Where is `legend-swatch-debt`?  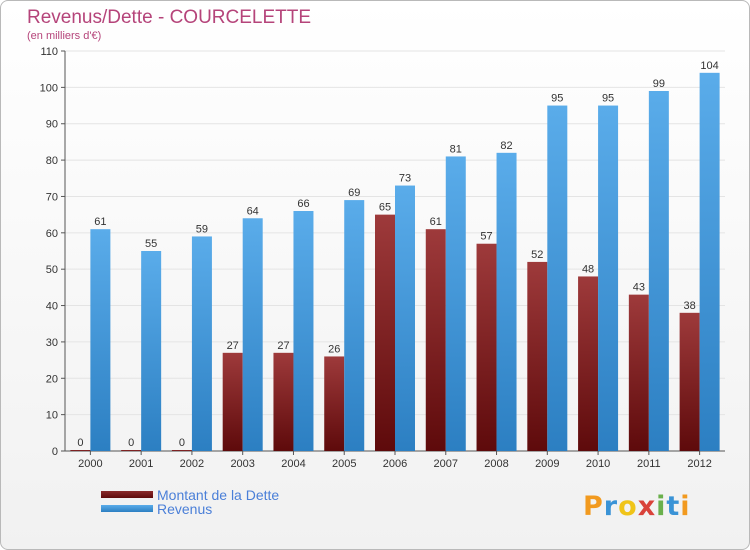
legend-swatch-debt is located at coordinates (127, 494).